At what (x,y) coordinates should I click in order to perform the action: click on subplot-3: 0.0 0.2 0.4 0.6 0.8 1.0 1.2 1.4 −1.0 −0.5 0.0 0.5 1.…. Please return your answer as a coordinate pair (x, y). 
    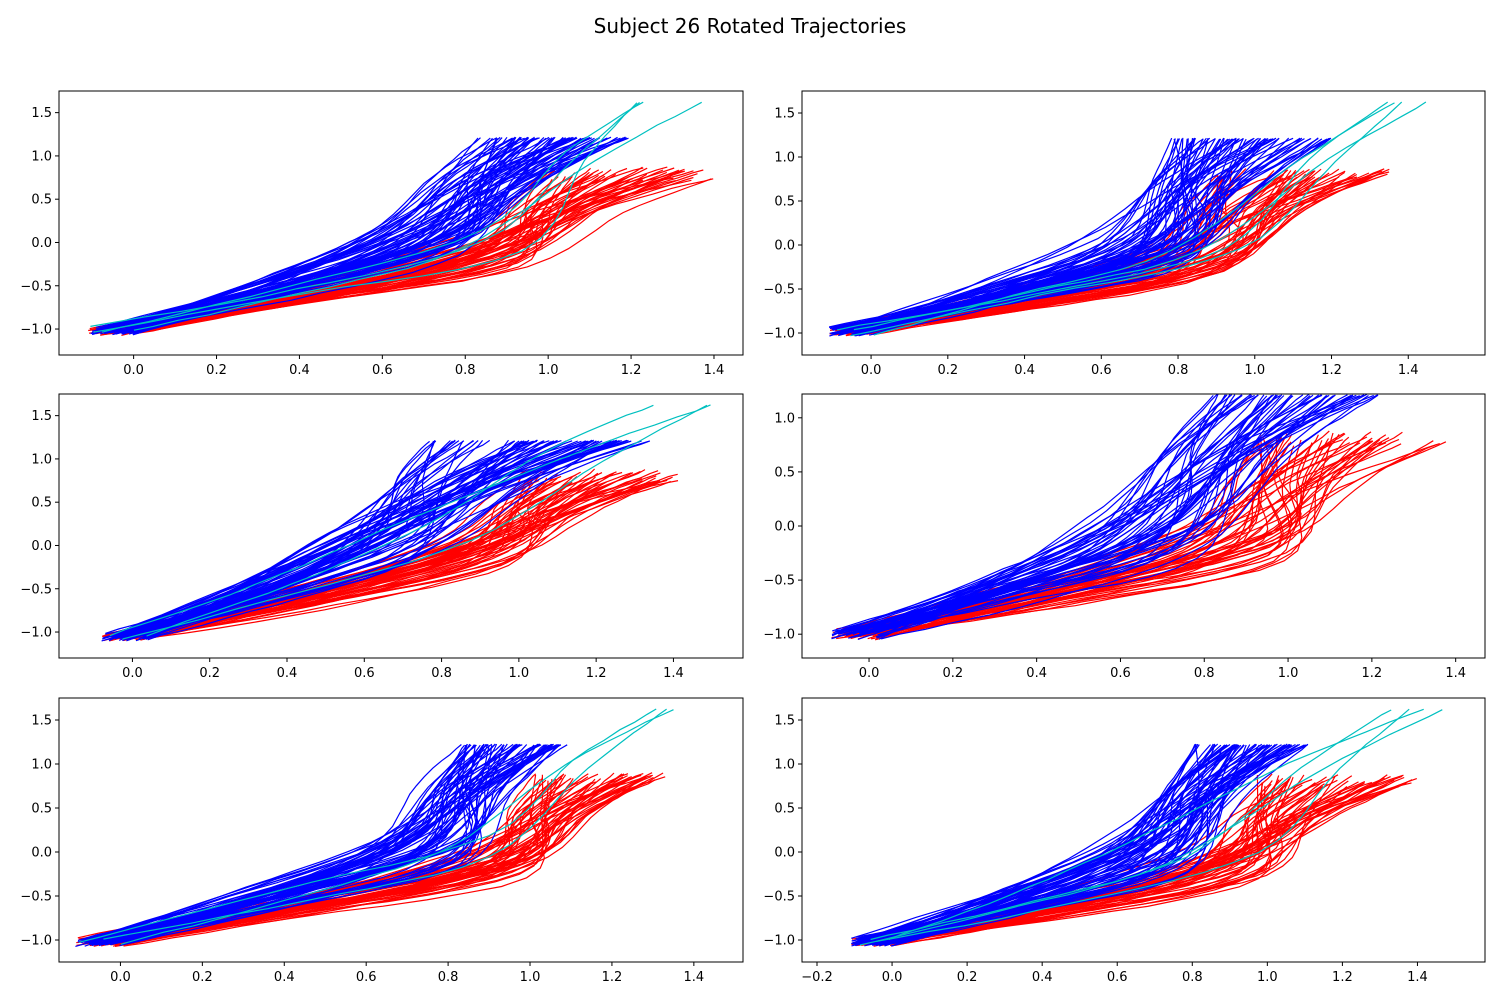
    Looking at the image, I should click on (382, 537).